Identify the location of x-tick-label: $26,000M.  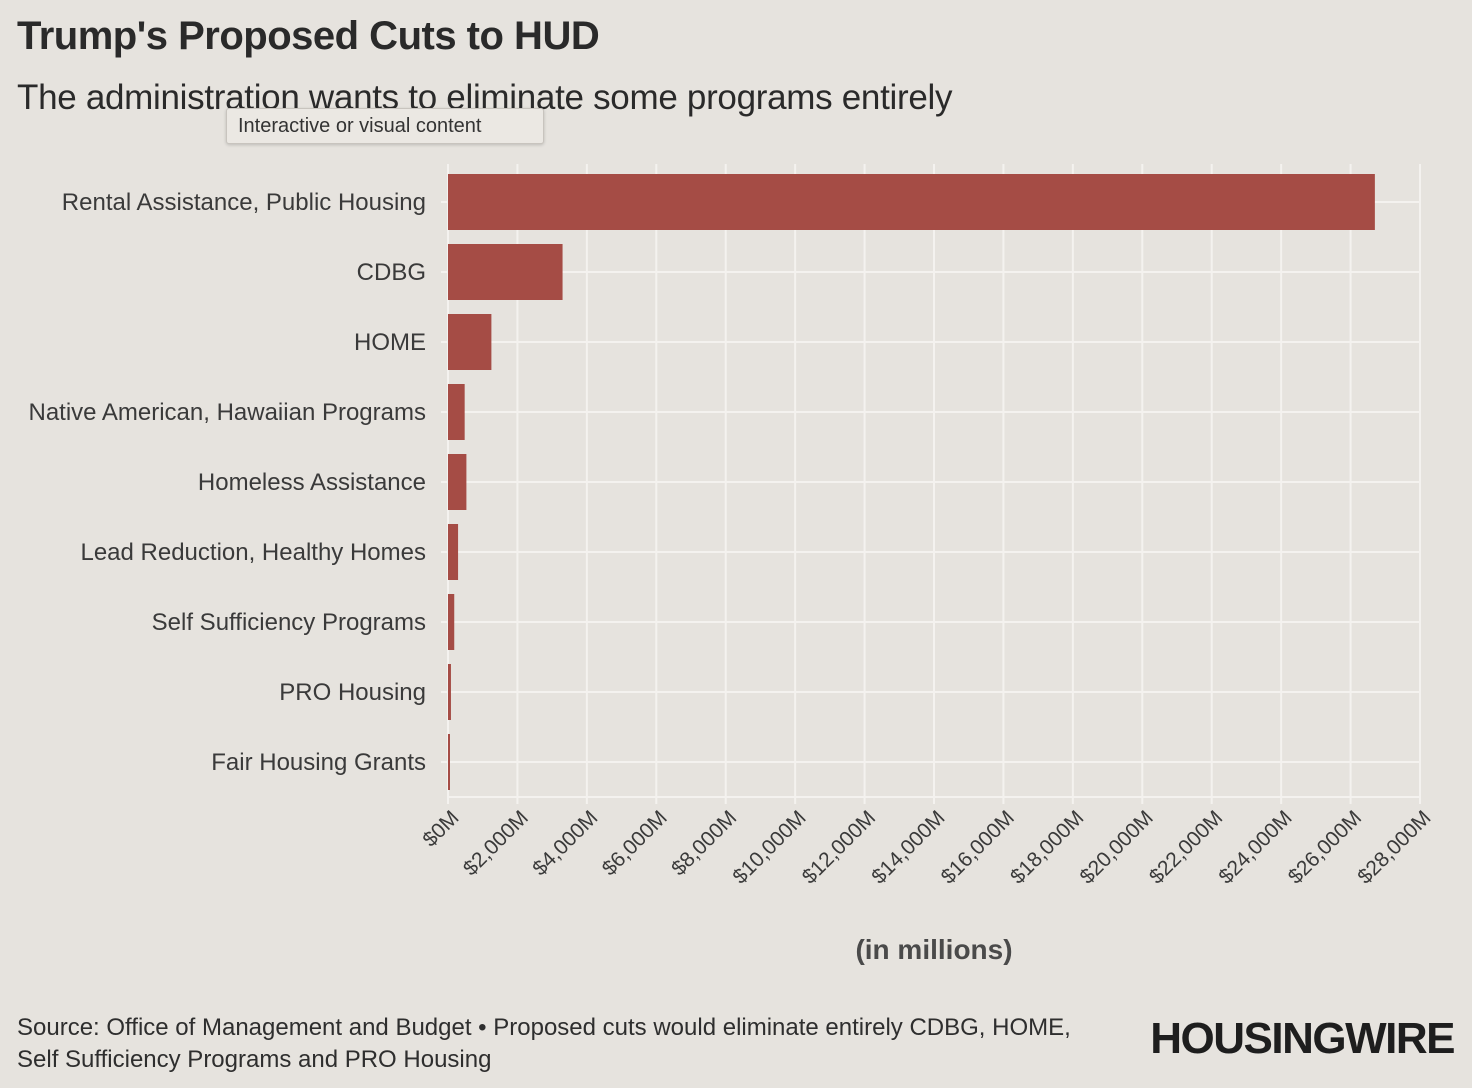
(1325, 847).